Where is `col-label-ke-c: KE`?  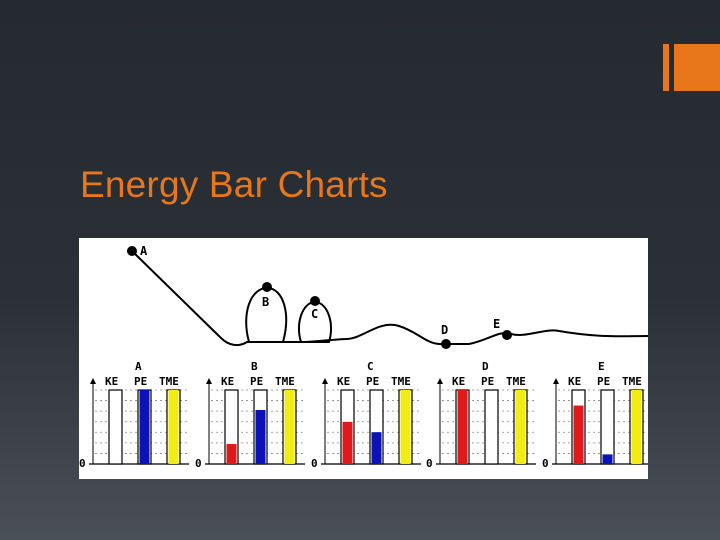 col-label-ke-c: KE is located at coordinates (343, 381).